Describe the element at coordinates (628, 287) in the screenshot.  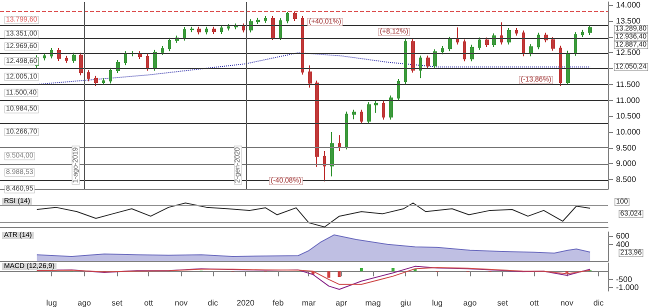
I see `y-tick-label: -1.000` at that location.